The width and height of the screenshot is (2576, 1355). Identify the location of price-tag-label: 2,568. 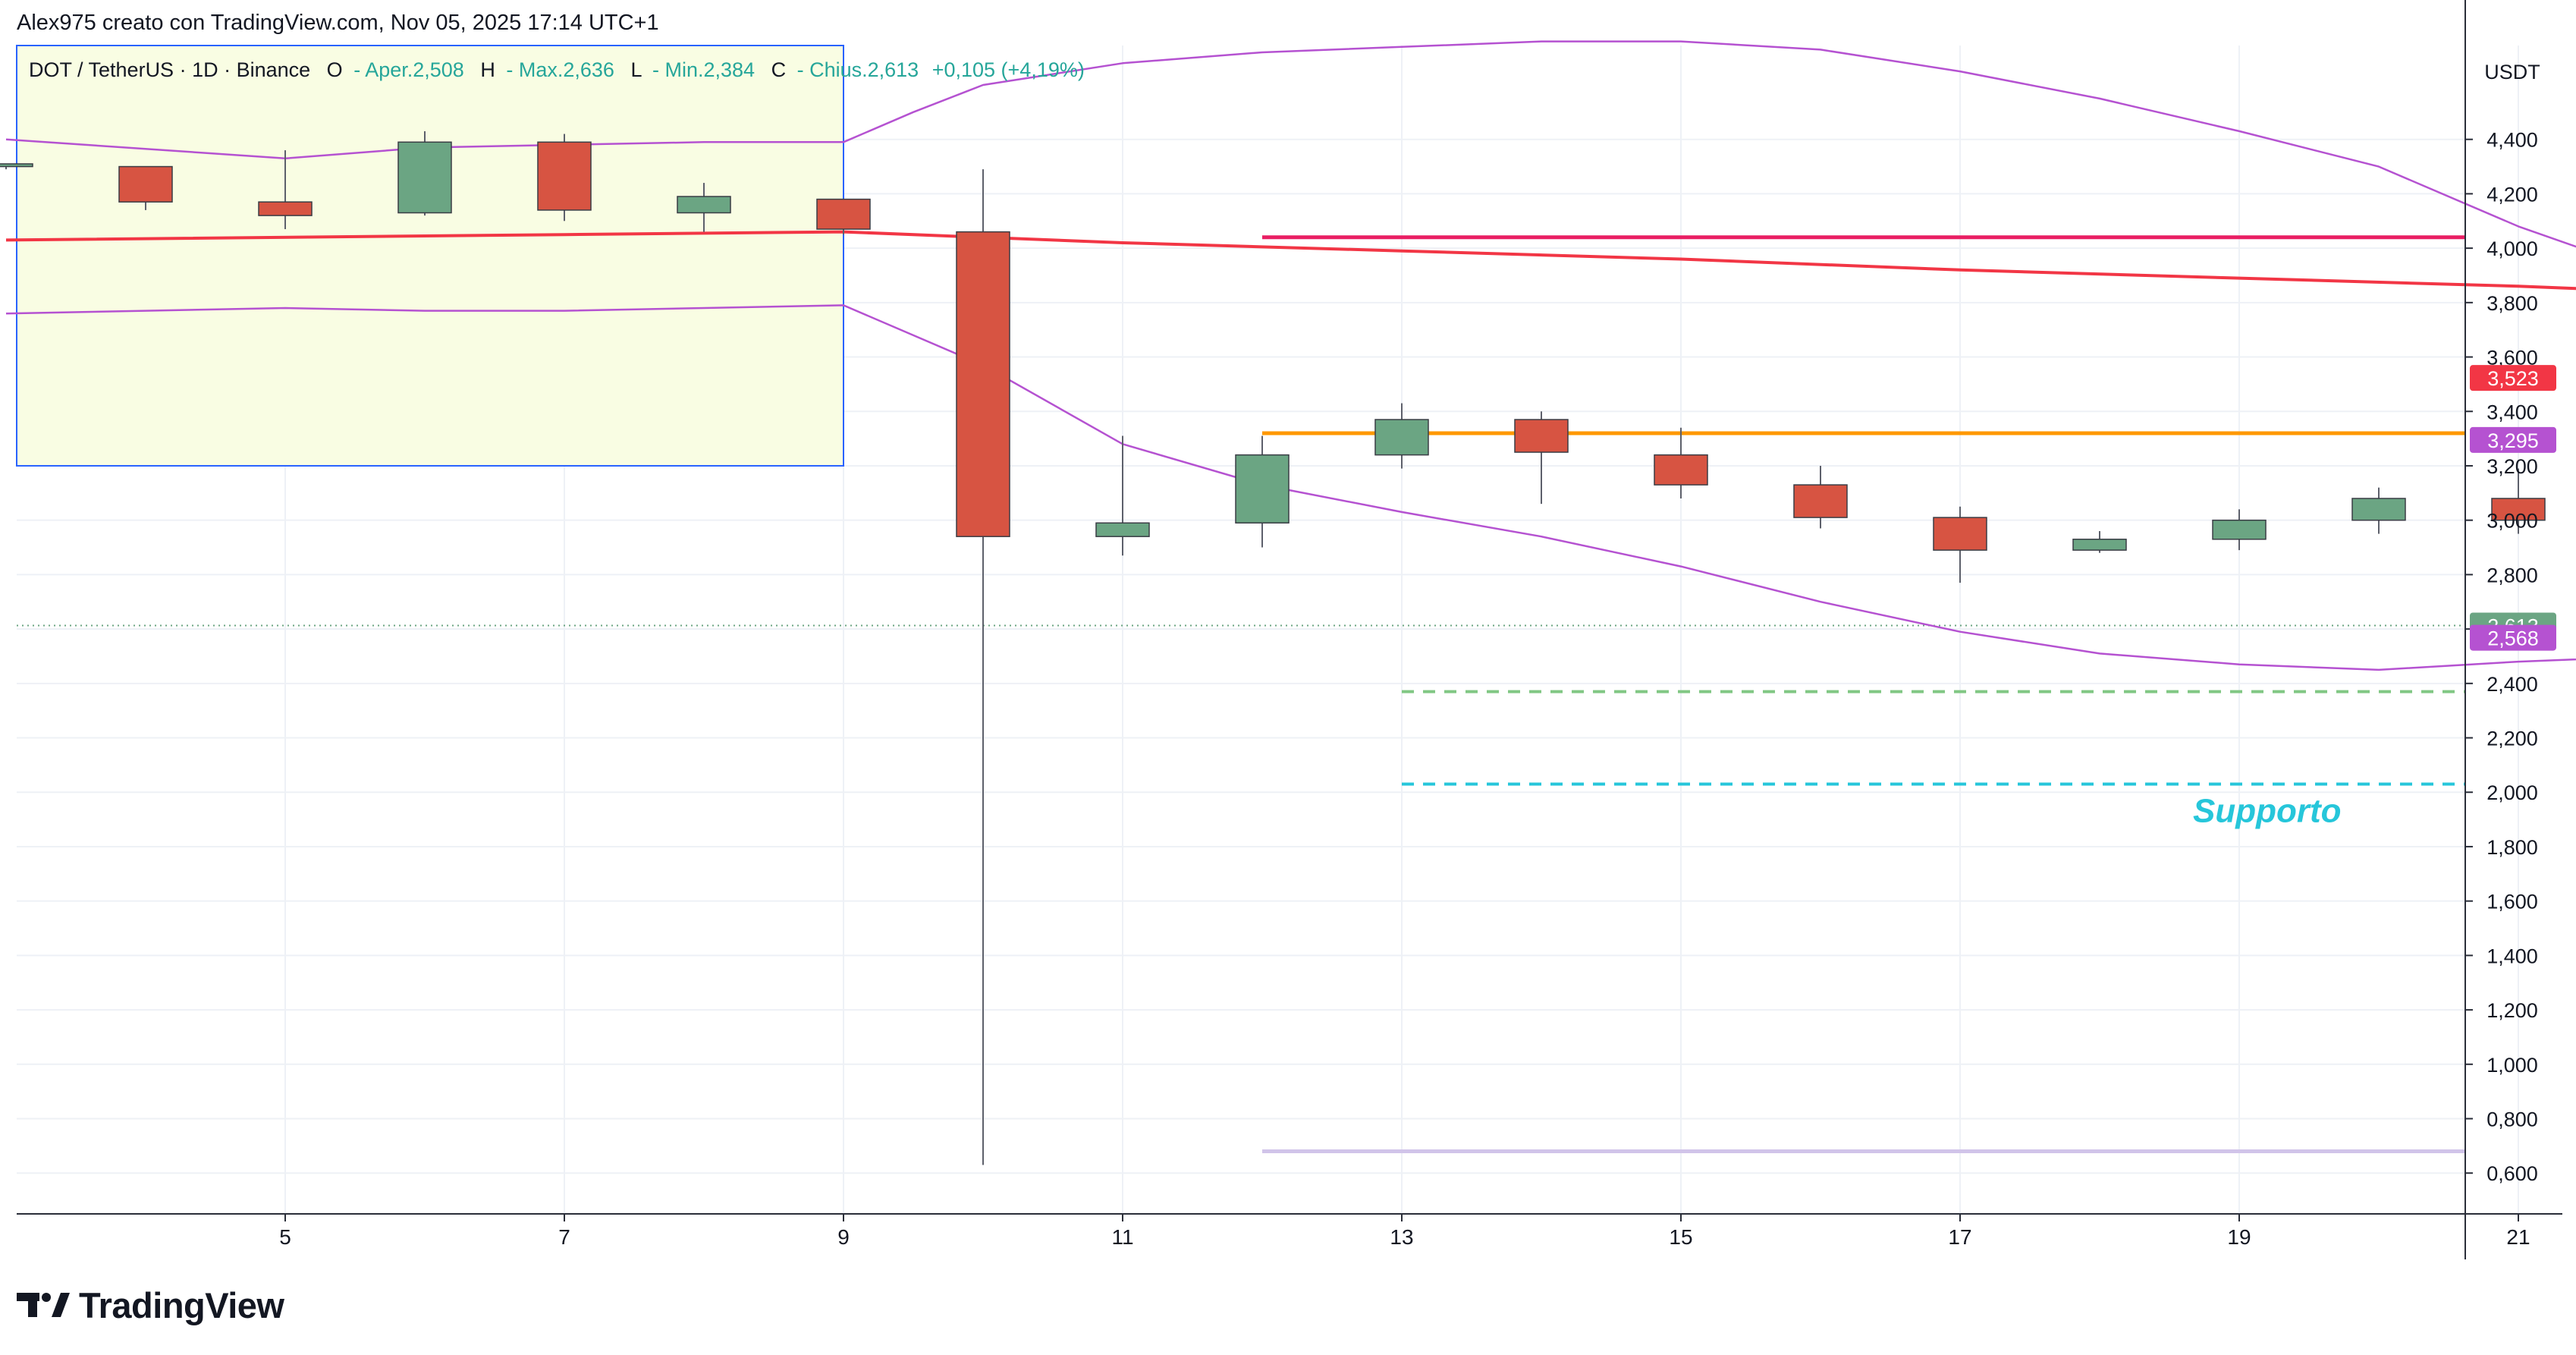
(2513, 638).